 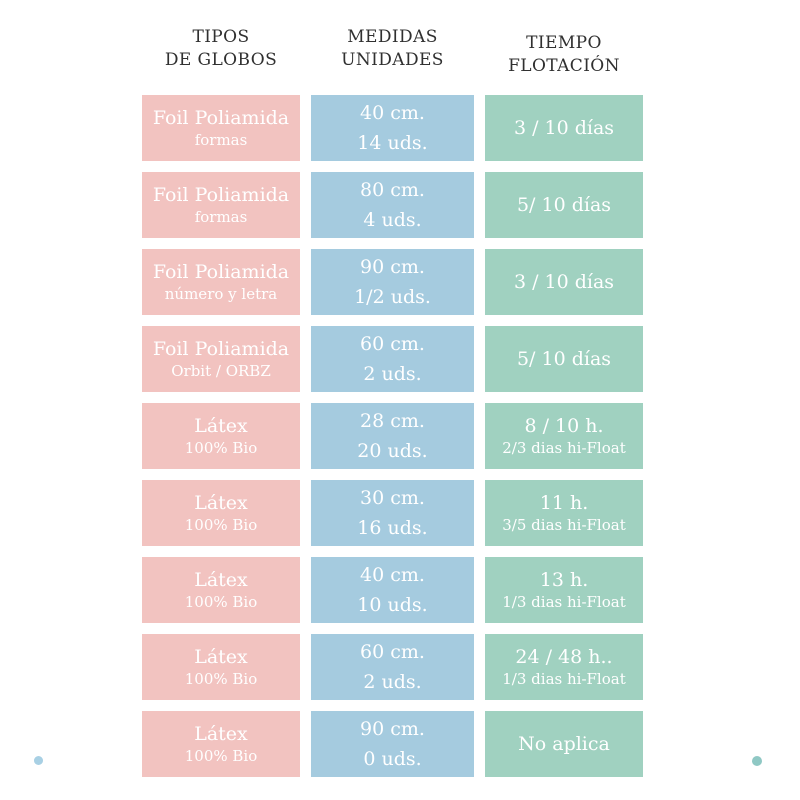 I want to click on tiempo-main: 8 / 10 h., so click(x=564, y=426).